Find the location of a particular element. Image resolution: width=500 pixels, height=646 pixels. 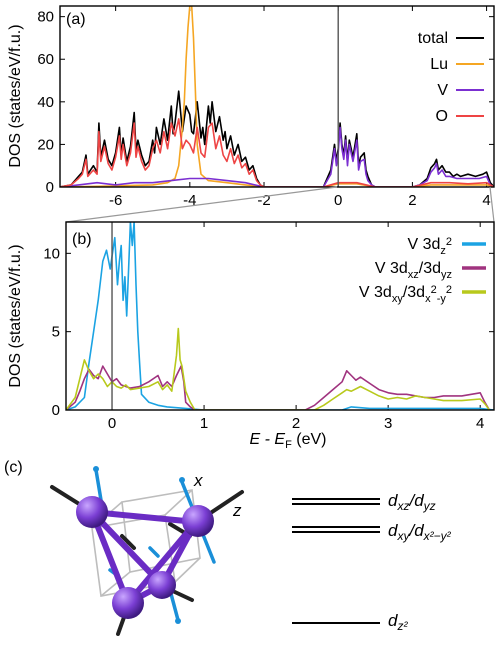

xlabel-e: E is located at coordinates (255, 439).